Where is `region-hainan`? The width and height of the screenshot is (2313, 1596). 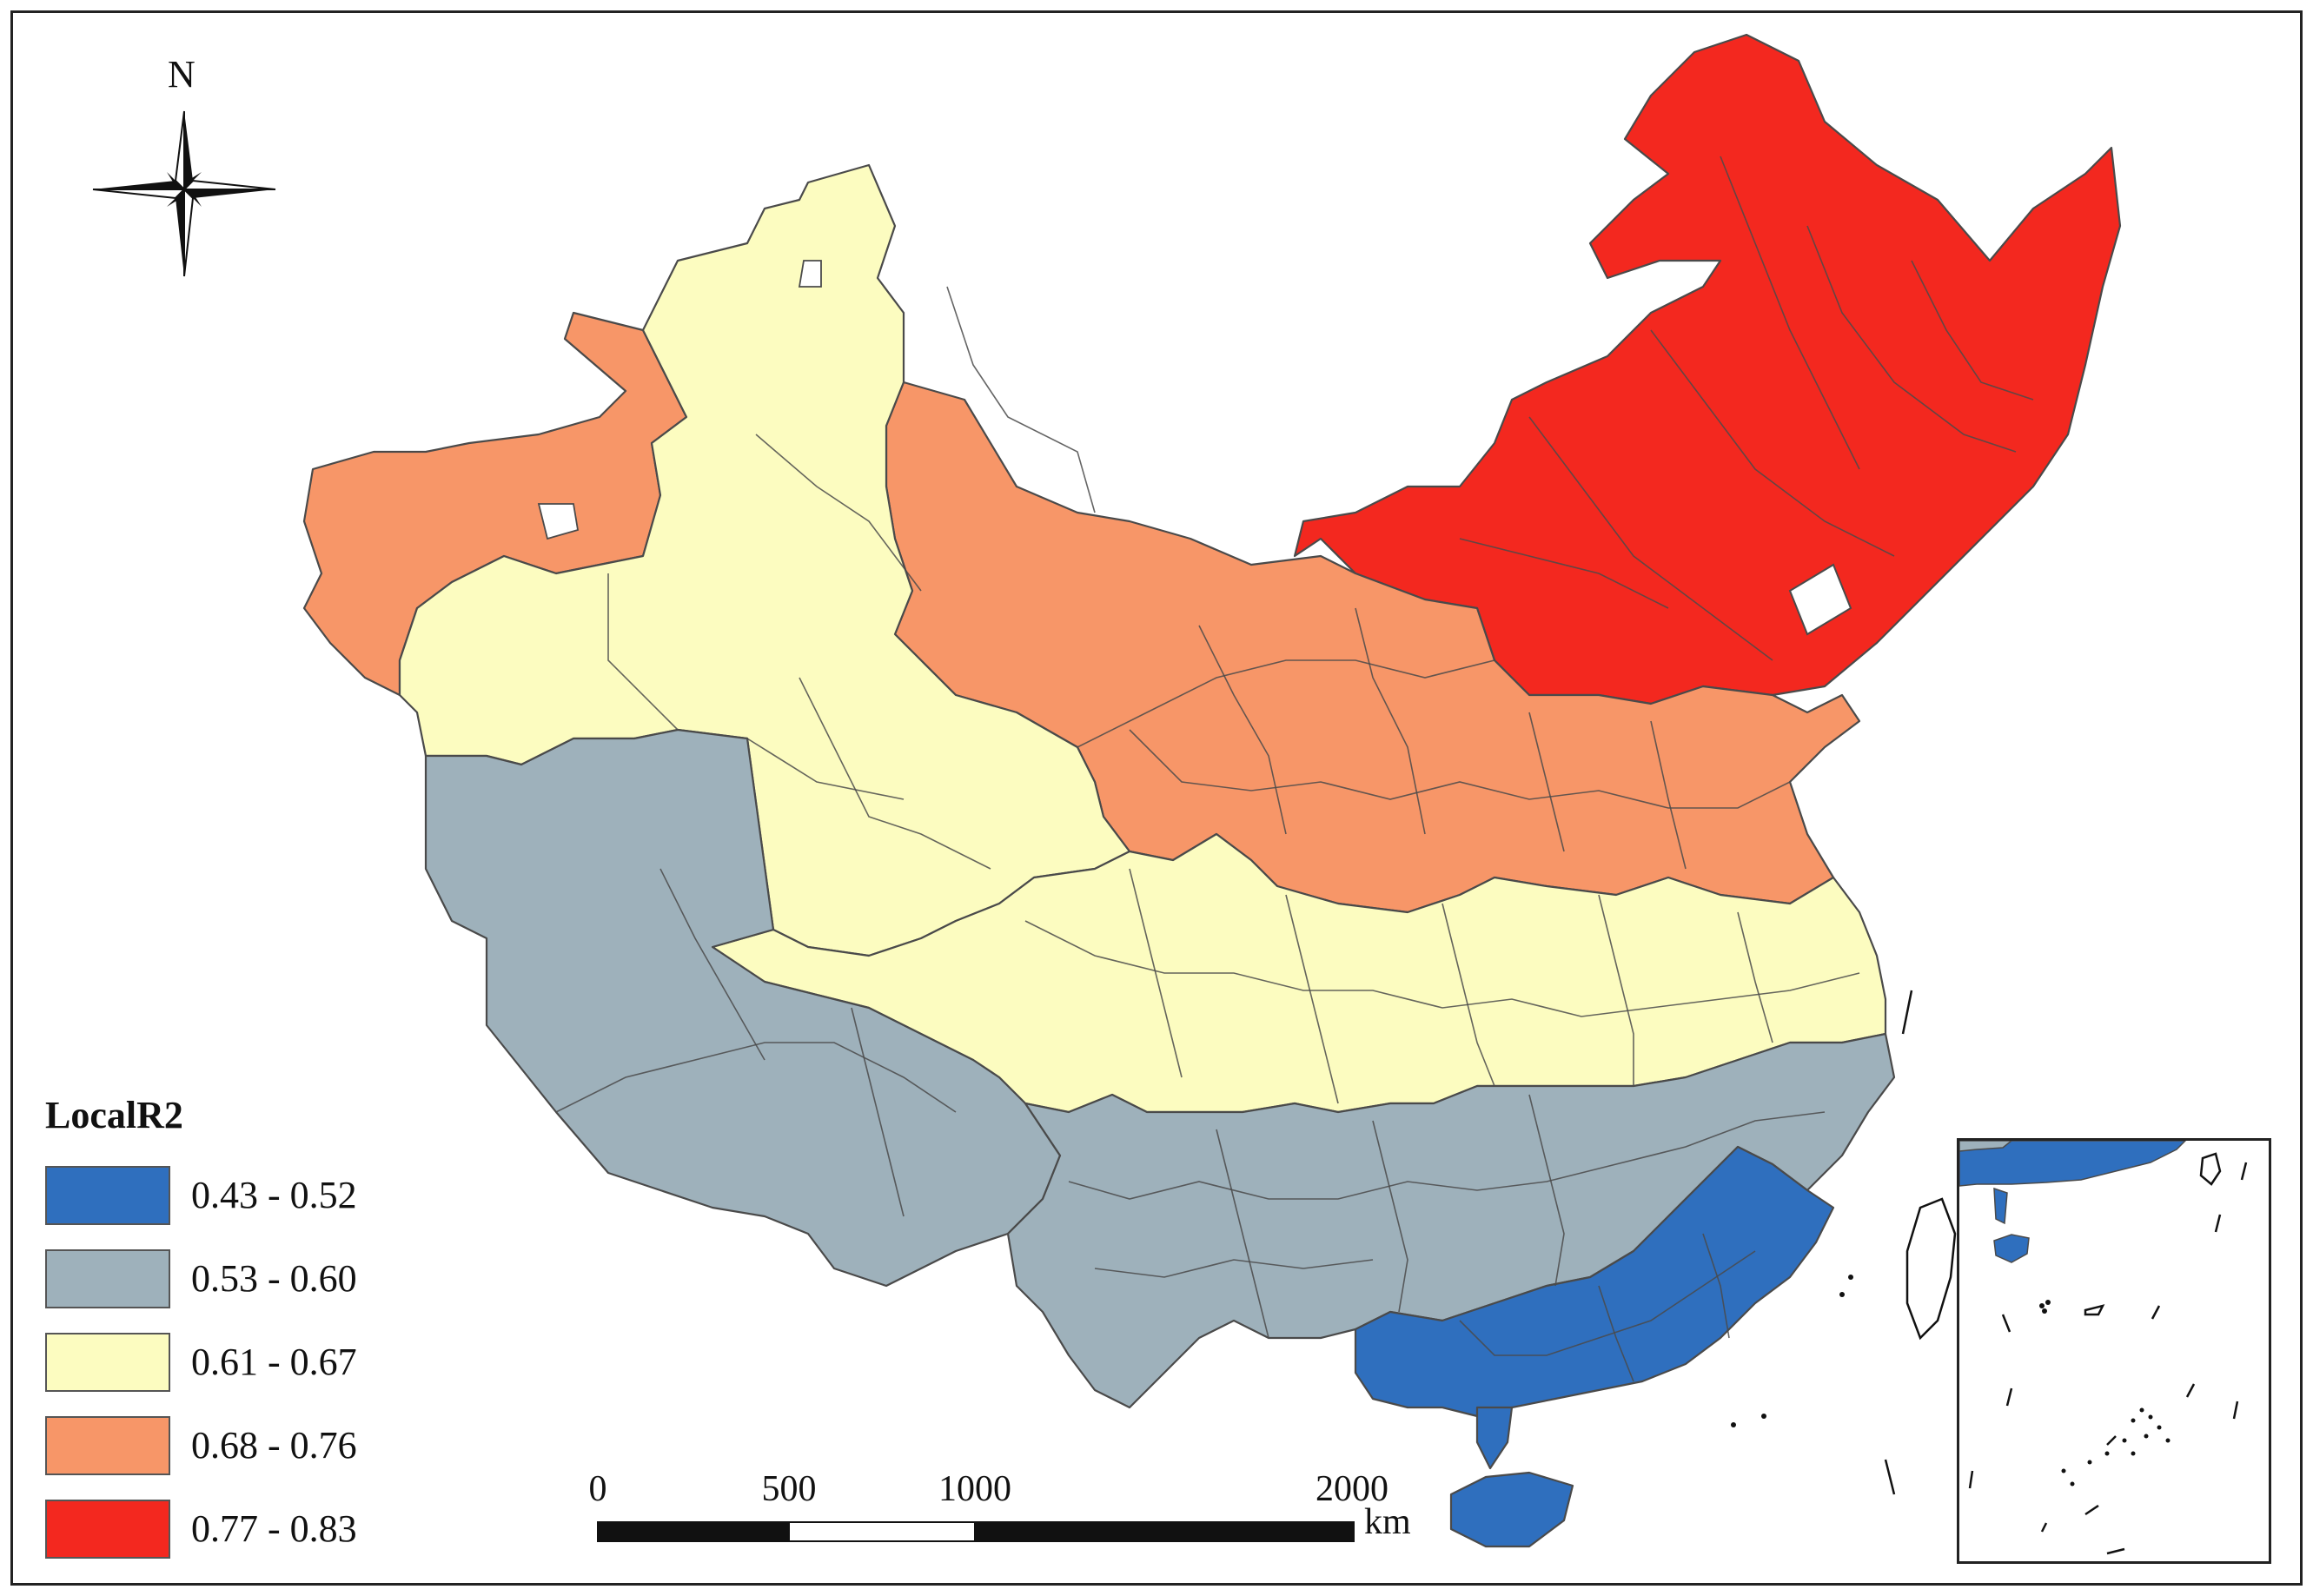 region-hainan is located at coordinates (1511, 1509).